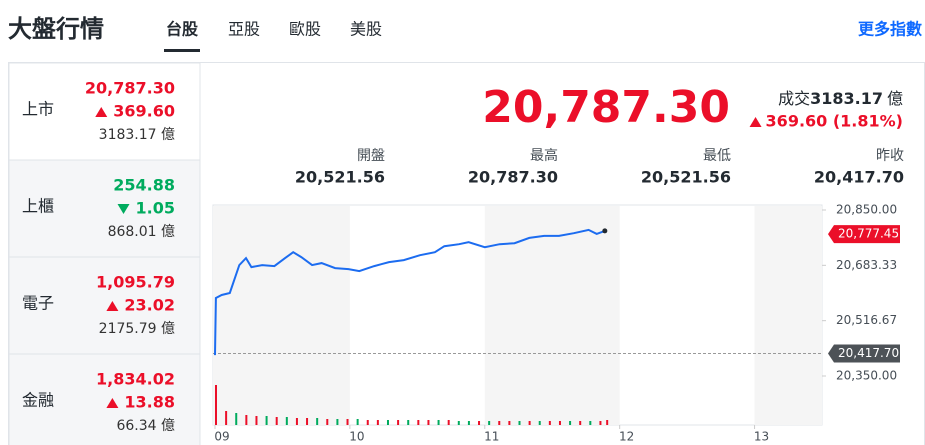  I want to click on stat-value: 20,417.70, so click(859, 177).